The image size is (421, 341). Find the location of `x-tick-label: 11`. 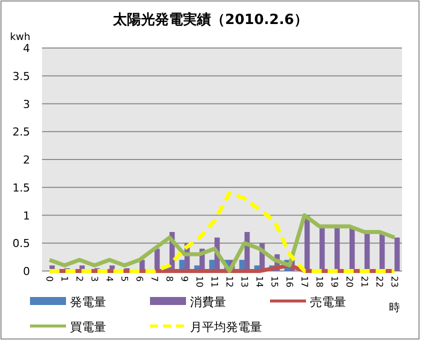

x-tick-label: 11 is located at coordinates (213, 282).